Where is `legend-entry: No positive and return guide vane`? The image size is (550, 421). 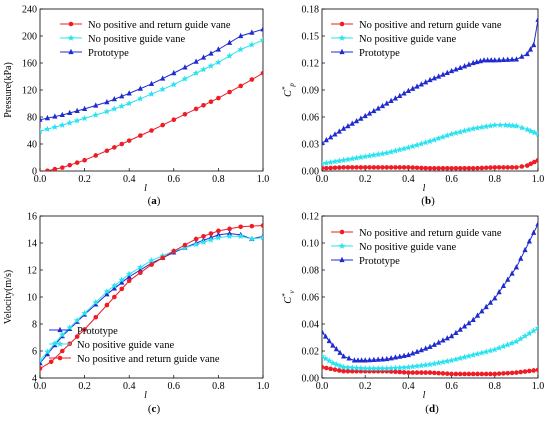
legend-entry: No positive and return guide vane is located at coordinates (134, 359).